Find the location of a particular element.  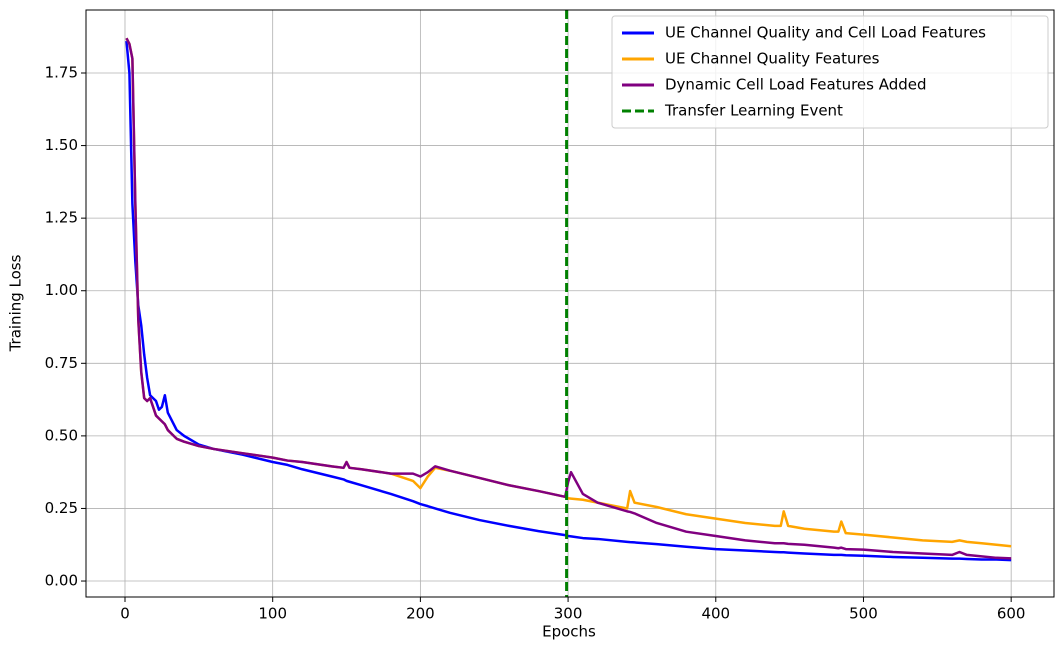

y-tick-label: 1.75 is located at coordinates (61, 72).